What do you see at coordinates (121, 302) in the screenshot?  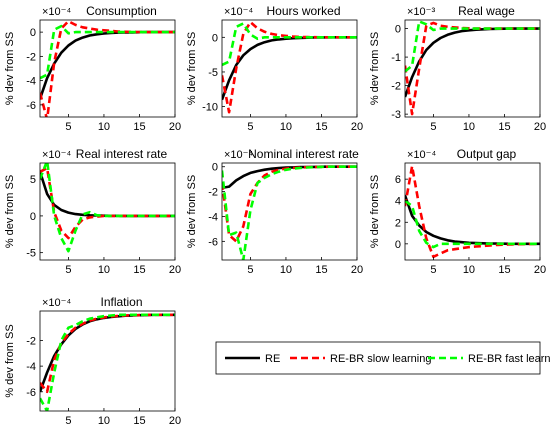 I see `panel-title: Inflation` at bounding box center [121, 302].